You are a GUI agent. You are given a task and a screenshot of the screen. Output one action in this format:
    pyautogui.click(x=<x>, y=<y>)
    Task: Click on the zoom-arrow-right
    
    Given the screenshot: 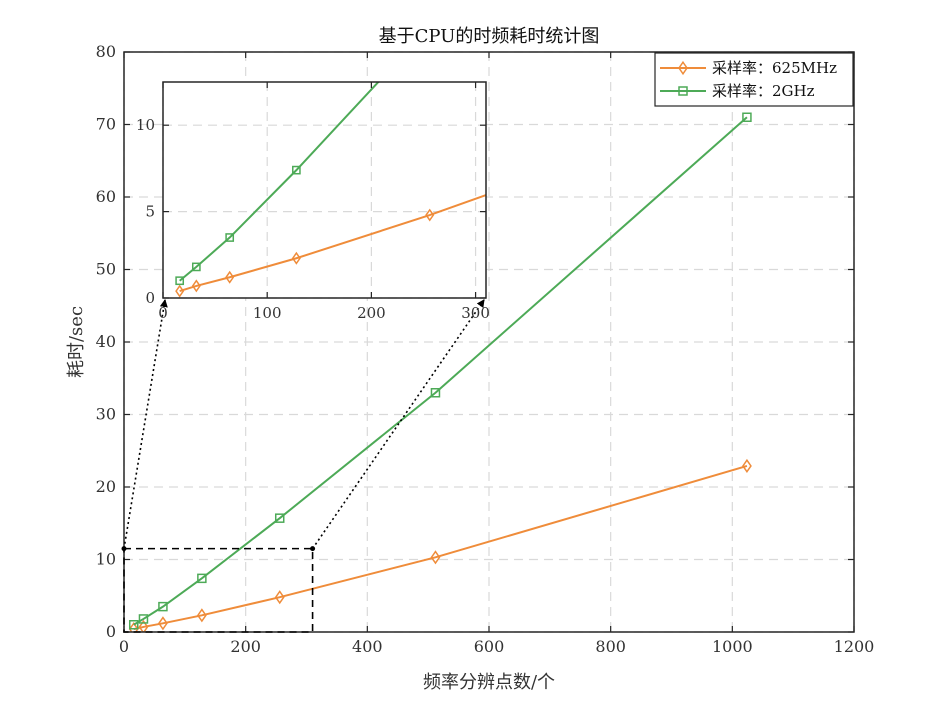 What is the action you would take?
    pyautogui.click(x=398, y=424)
    